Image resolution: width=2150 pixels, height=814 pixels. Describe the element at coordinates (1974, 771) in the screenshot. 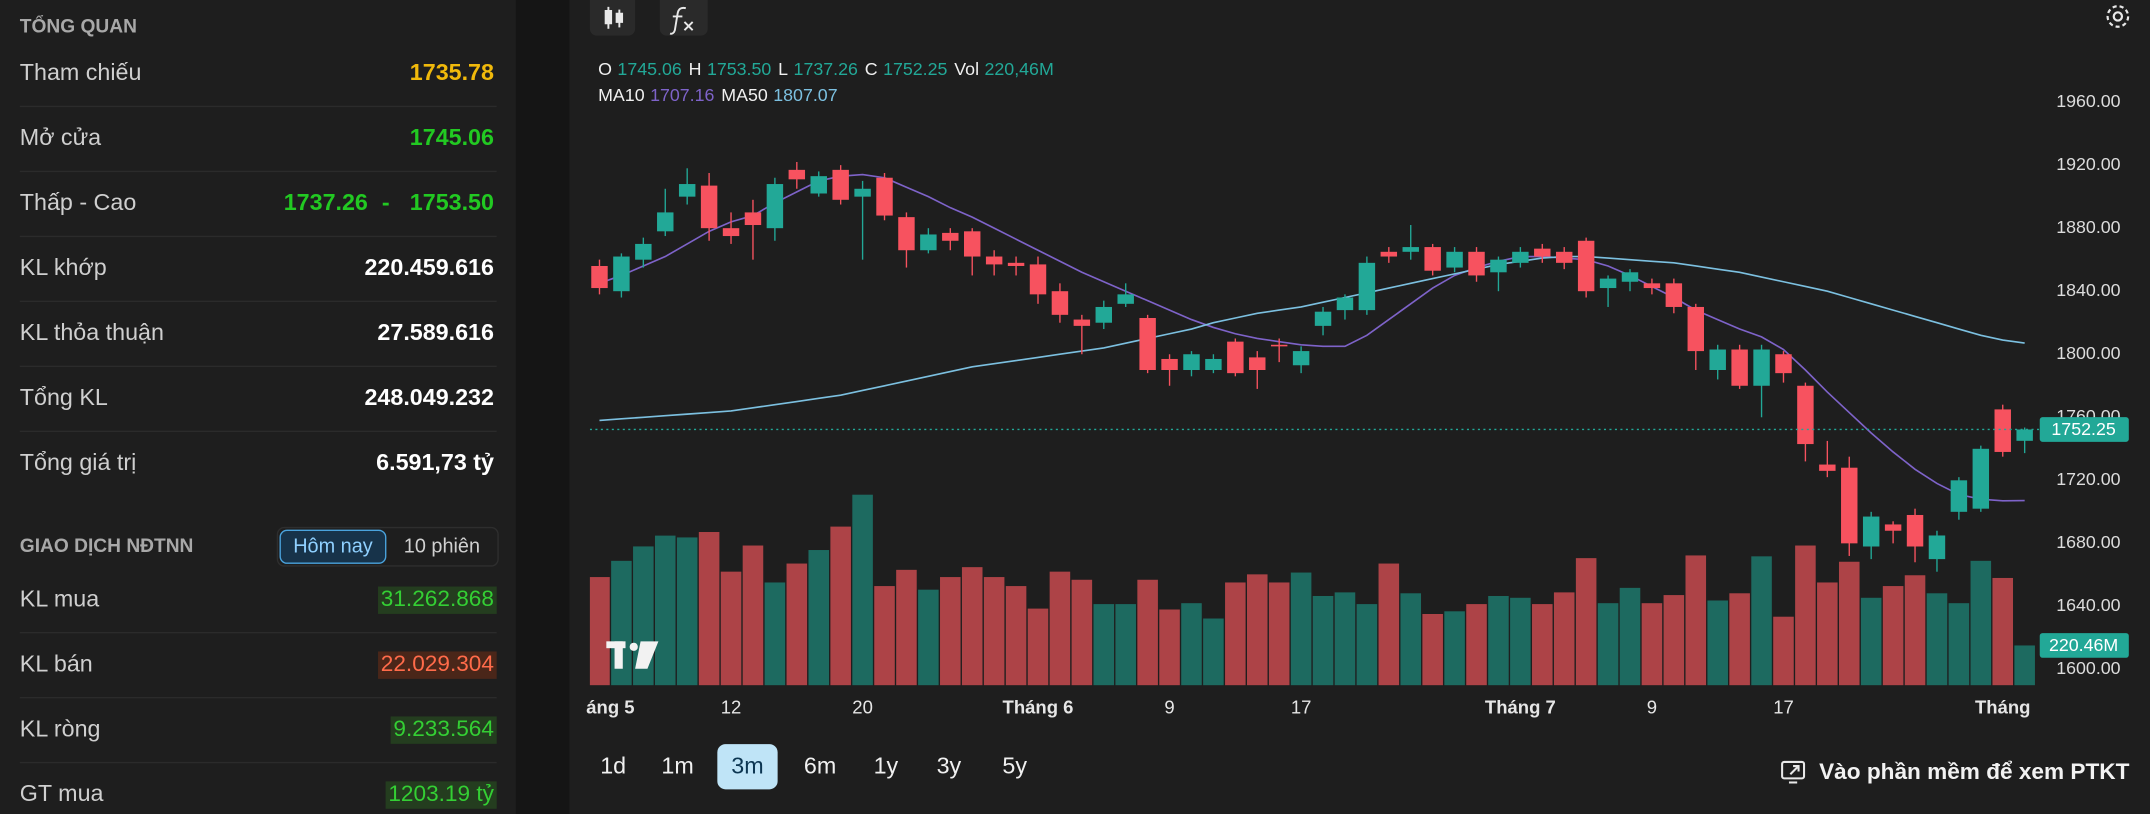

I see `software-link: Vào phần mềm để xem PTKT` at that location.